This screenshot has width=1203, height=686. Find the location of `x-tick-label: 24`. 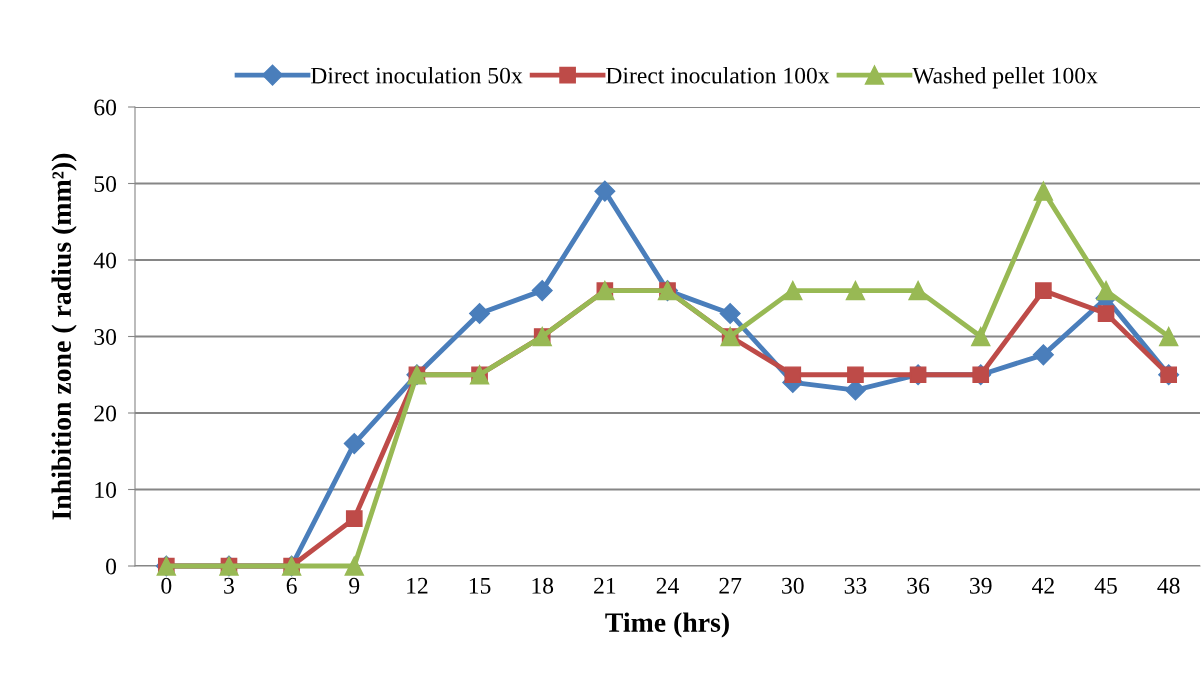

x-tick-label: 24 is located at coordinates (667, 585).